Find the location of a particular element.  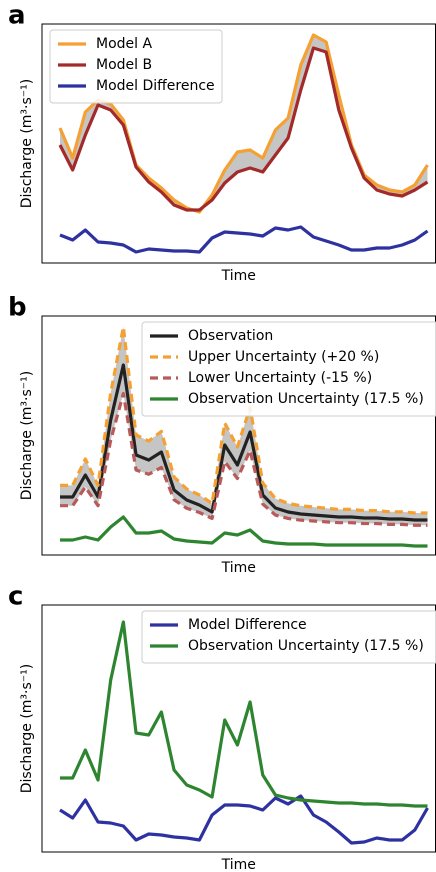

panel-label: b is located at coordinates (17, 308).